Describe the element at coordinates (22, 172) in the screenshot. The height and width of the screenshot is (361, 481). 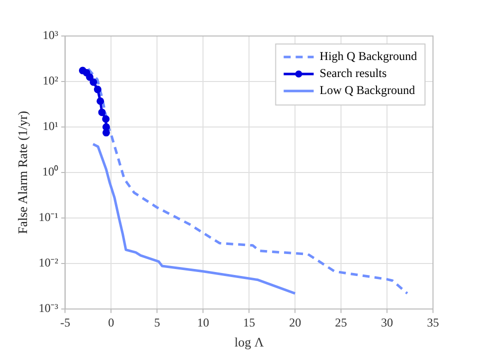
I see `y-axis-title: False Alarm Rate (1/yr)` at that location.